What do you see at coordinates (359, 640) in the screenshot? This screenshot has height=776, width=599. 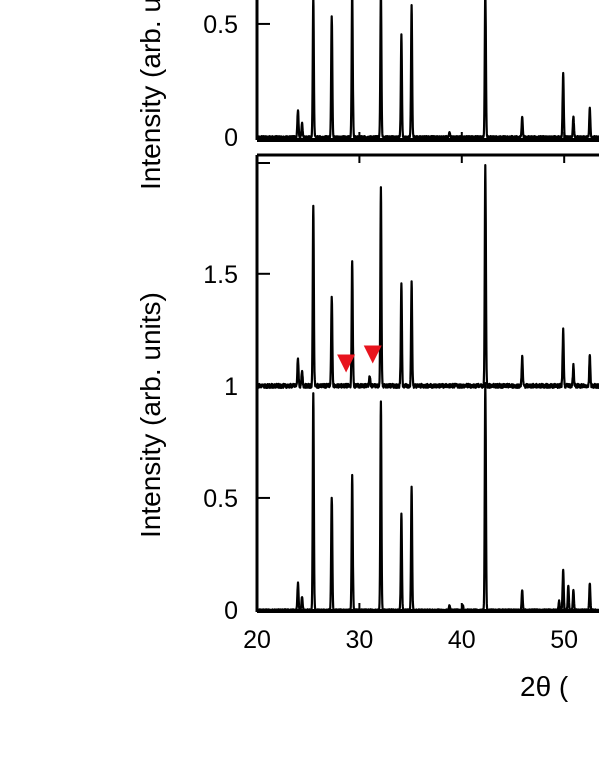 I see `x-tick-label: 30` at bounding box center [359, 640].